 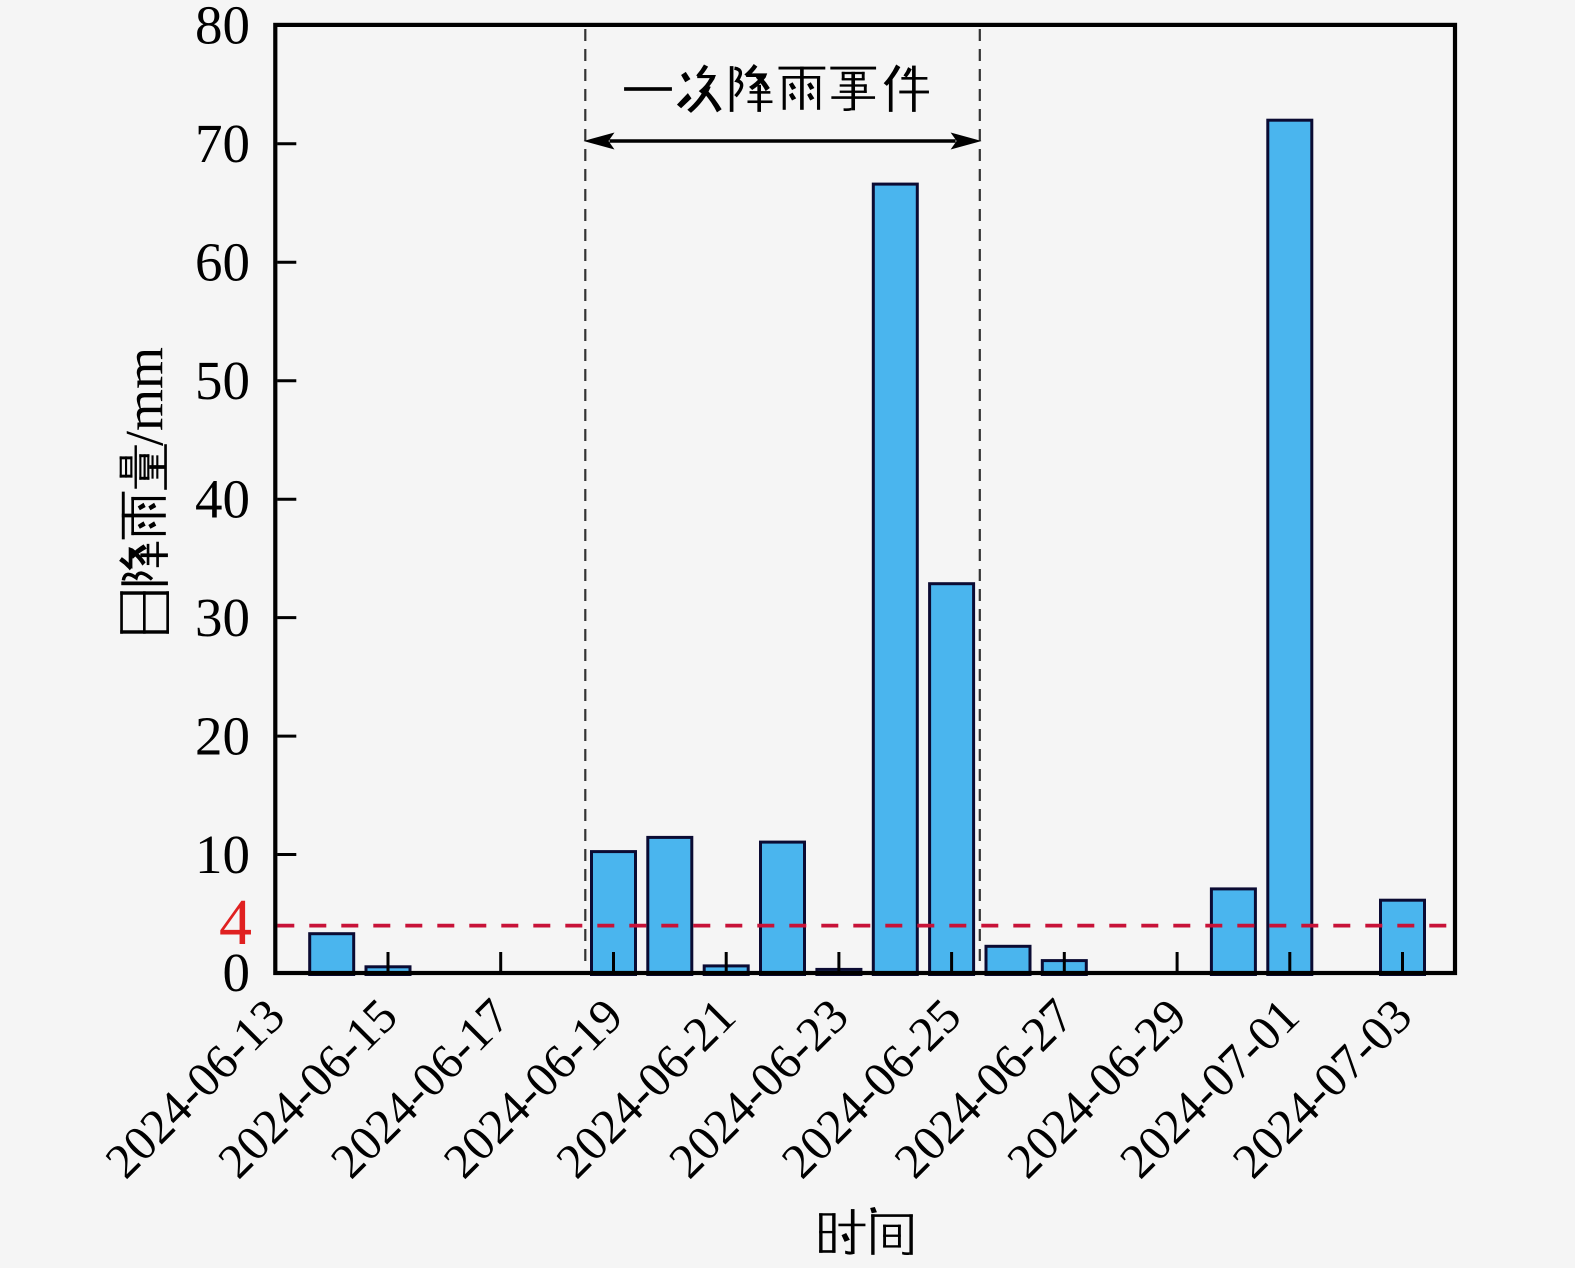 What do you see at coordinates (222, 498) in the screenshot?
I see `svg-text: 40` at bounding box center [222, 498].